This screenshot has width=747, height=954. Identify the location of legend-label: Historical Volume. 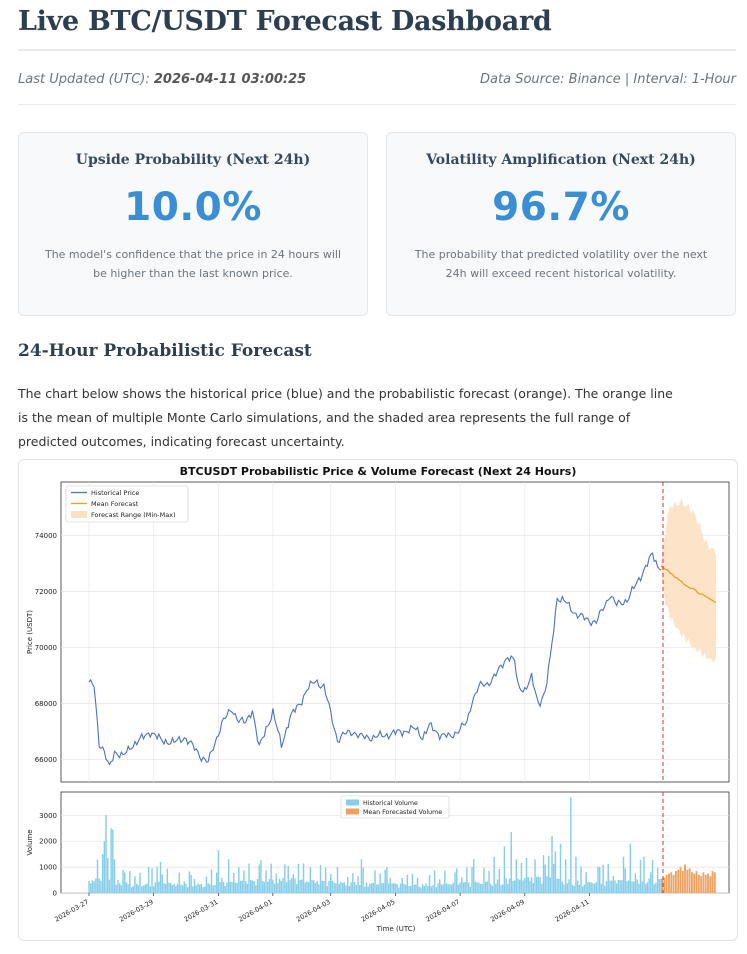
(390, 803).